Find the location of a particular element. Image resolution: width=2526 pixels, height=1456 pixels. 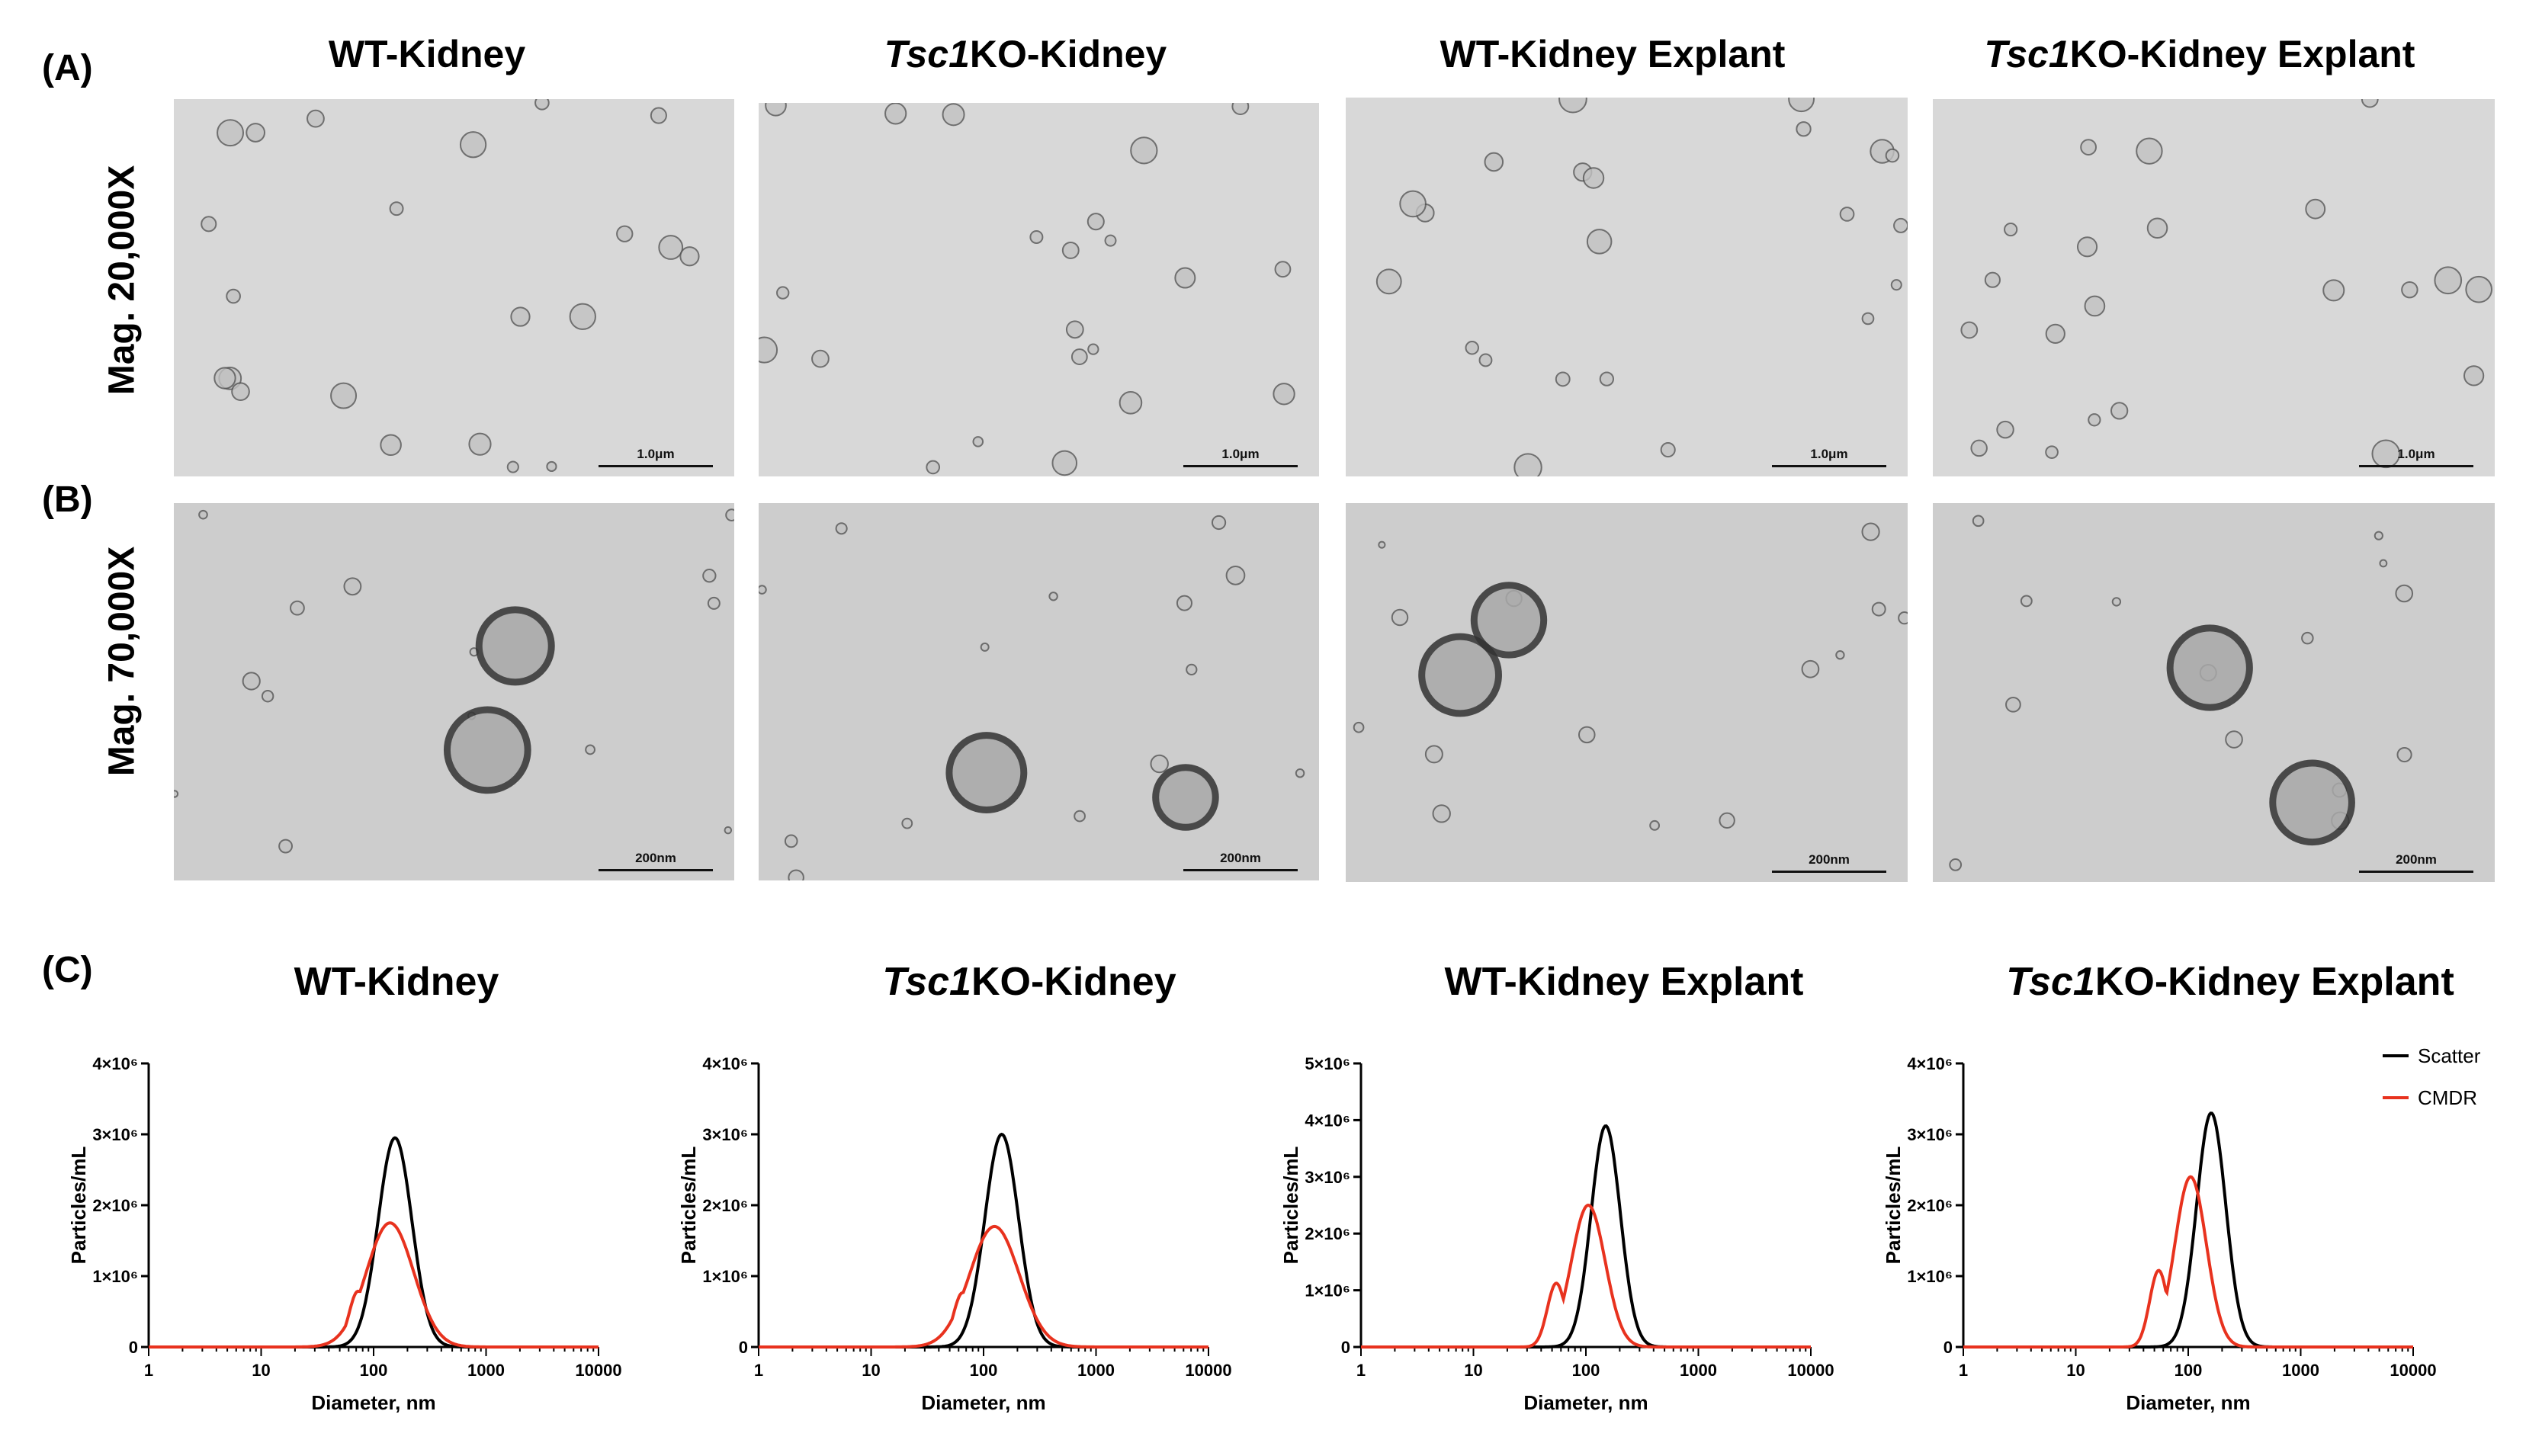

row-label-70000x: Mag. 70,000X is located at coordinates (122, 661).